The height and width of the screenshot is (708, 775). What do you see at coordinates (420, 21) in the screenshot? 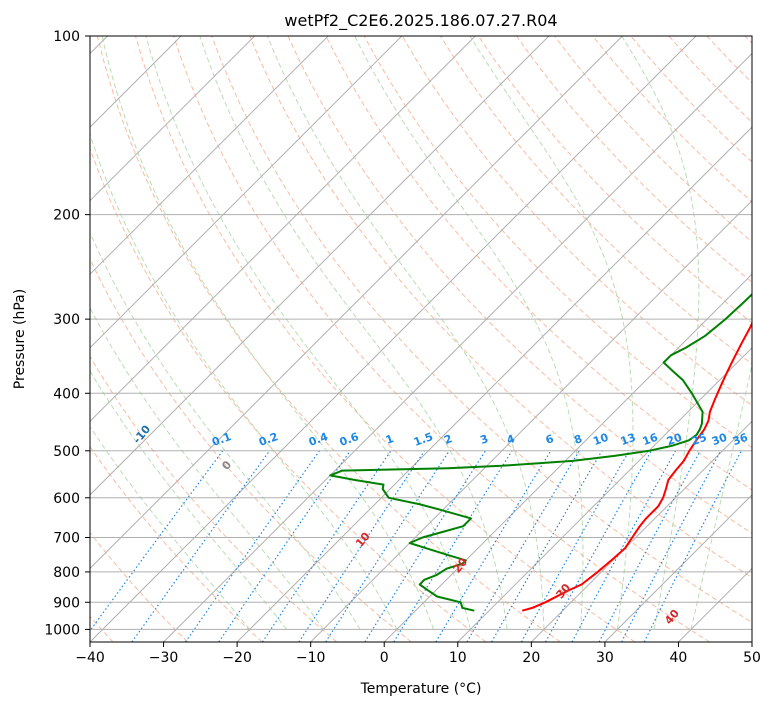
I see `chart-title: wetPf2_C2E6.2025.186.07.27.R04` at bounding box center [420, 21].